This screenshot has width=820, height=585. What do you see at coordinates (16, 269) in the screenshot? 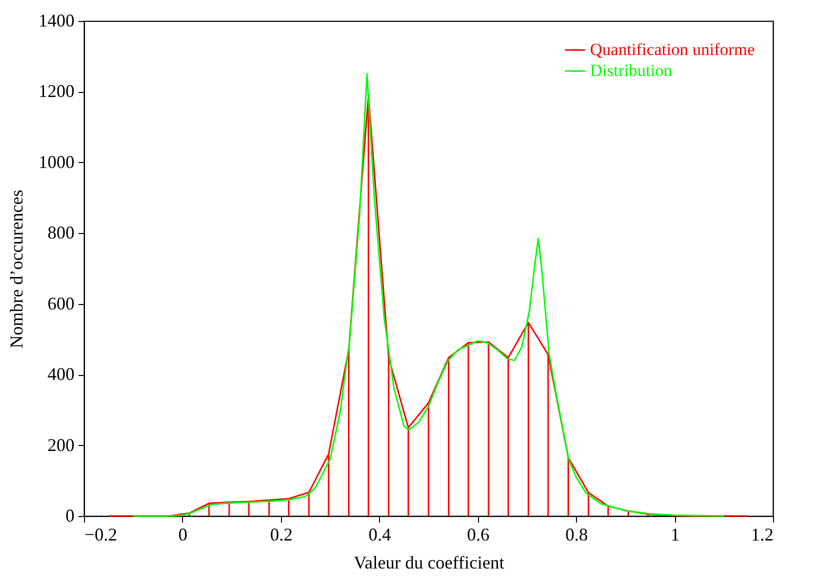
I see `y-axis-title: Nombre d’occurences` at bounding box center [16, 269].